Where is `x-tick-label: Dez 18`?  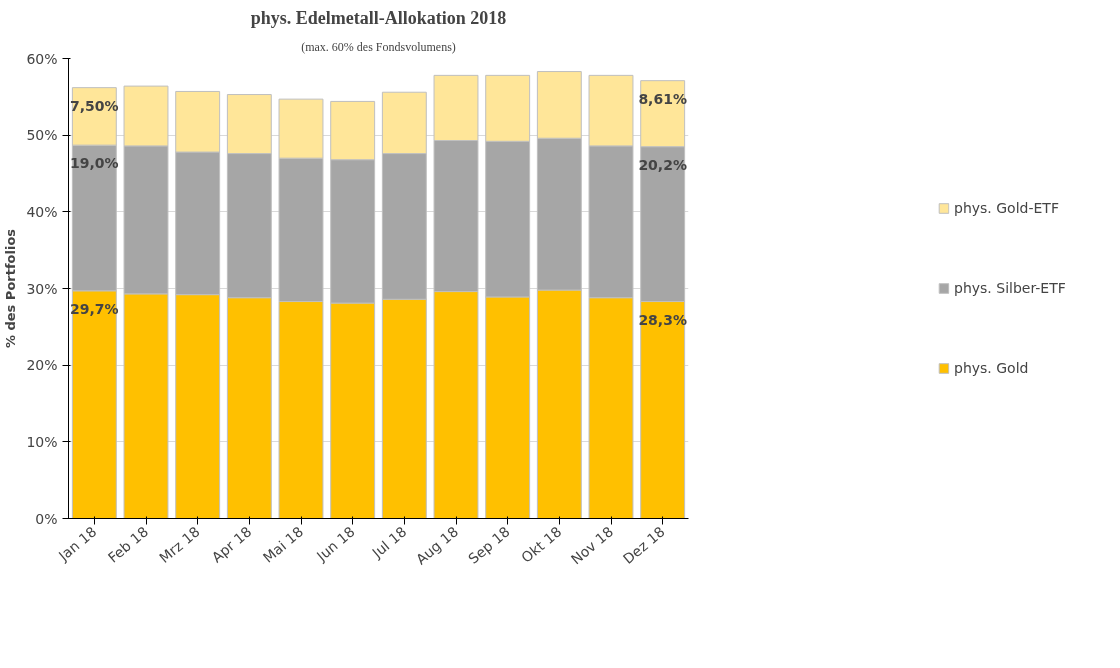
x-tick-label: Dez 18 is located at coordinates (643, 545).